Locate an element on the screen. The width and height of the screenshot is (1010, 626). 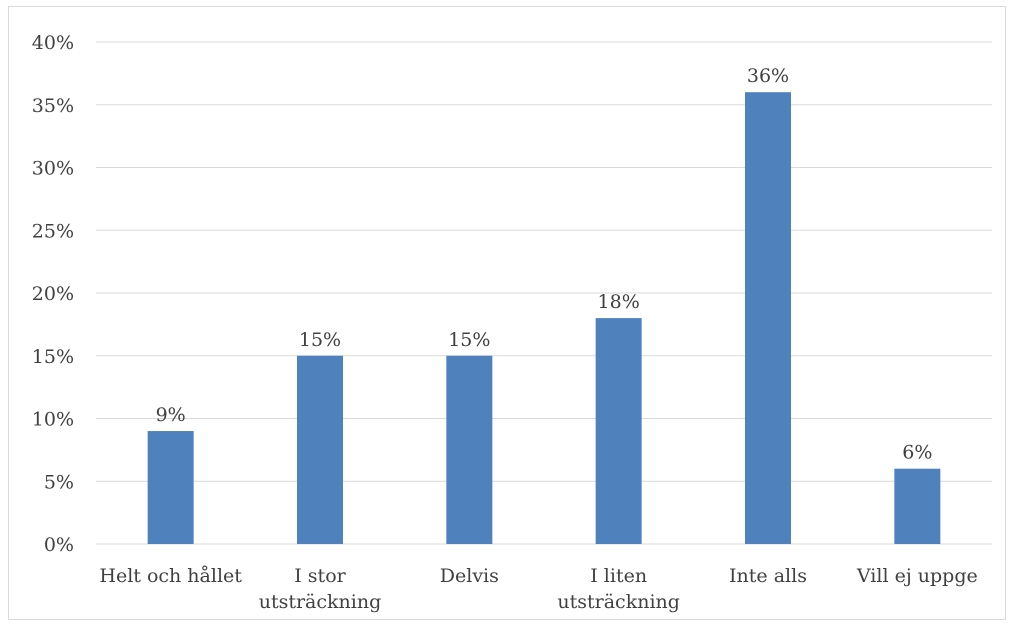
data-label: 9% is located at coordinates (171, 415).